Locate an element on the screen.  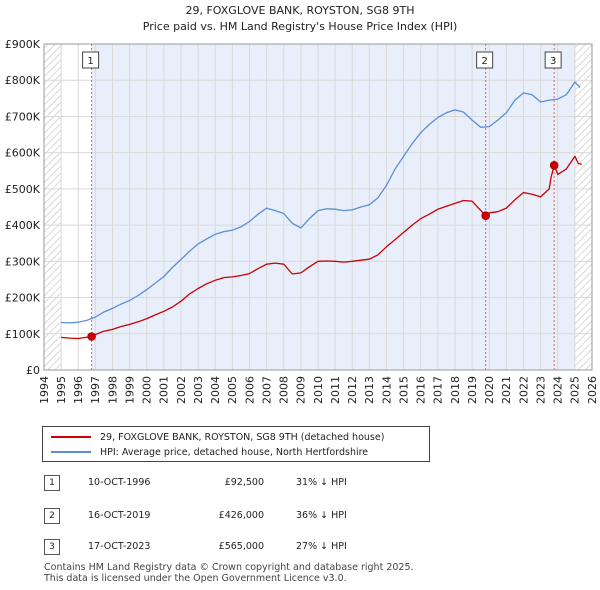
x-tick-label: 2001 is located at coordinates (164, 390).